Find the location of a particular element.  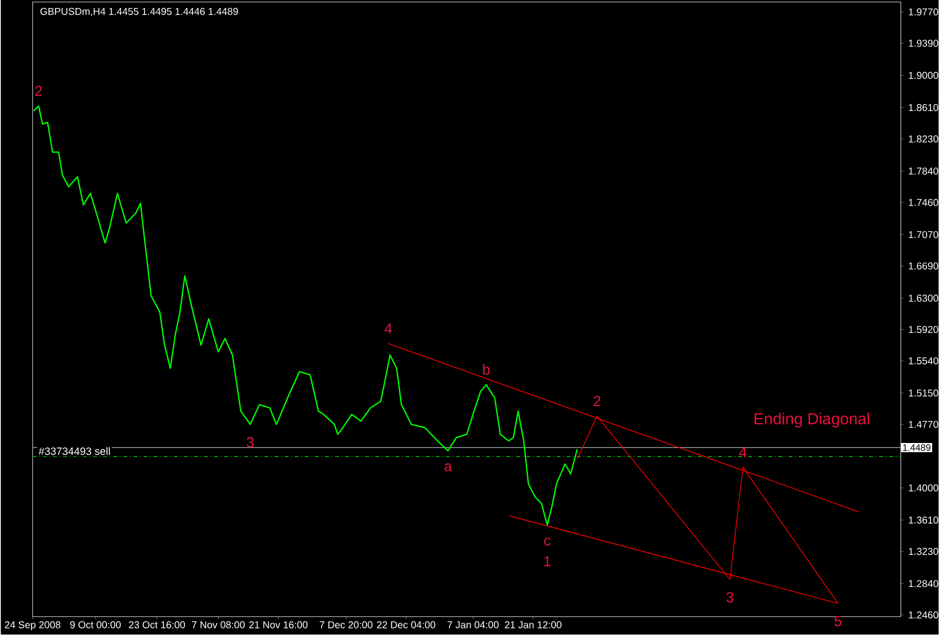

x-tick-label: 22 Dec 04:00 is located at coordinates (406, 624).